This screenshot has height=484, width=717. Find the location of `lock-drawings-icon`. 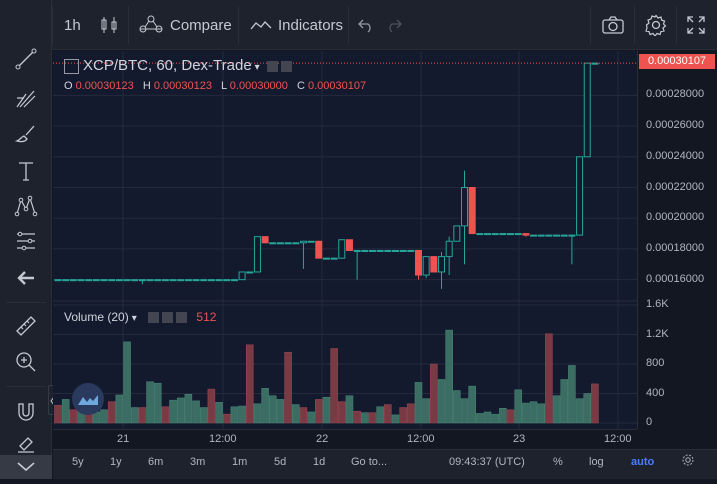

lock-drawings-icon is located at coordinates (26, 444).